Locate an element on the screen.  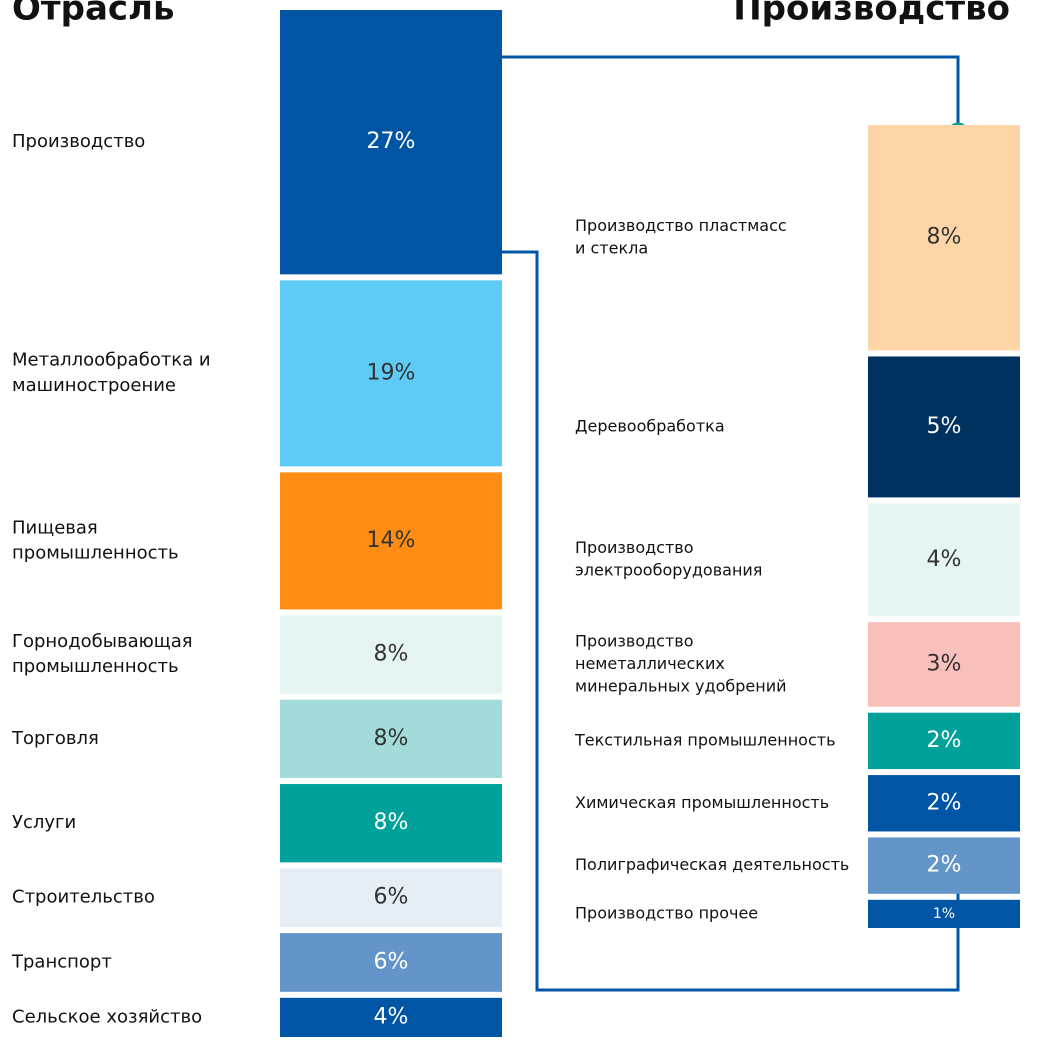
category-label: Транспорт is located at coordinates (61, 961).